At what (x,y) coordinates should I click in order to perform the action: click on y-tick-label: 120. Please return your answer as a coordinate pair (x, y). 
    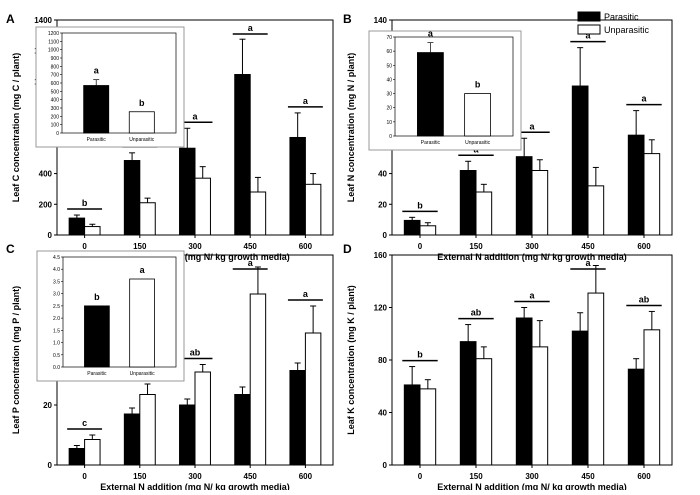
    Looking at the image, I should click on (381, 308).